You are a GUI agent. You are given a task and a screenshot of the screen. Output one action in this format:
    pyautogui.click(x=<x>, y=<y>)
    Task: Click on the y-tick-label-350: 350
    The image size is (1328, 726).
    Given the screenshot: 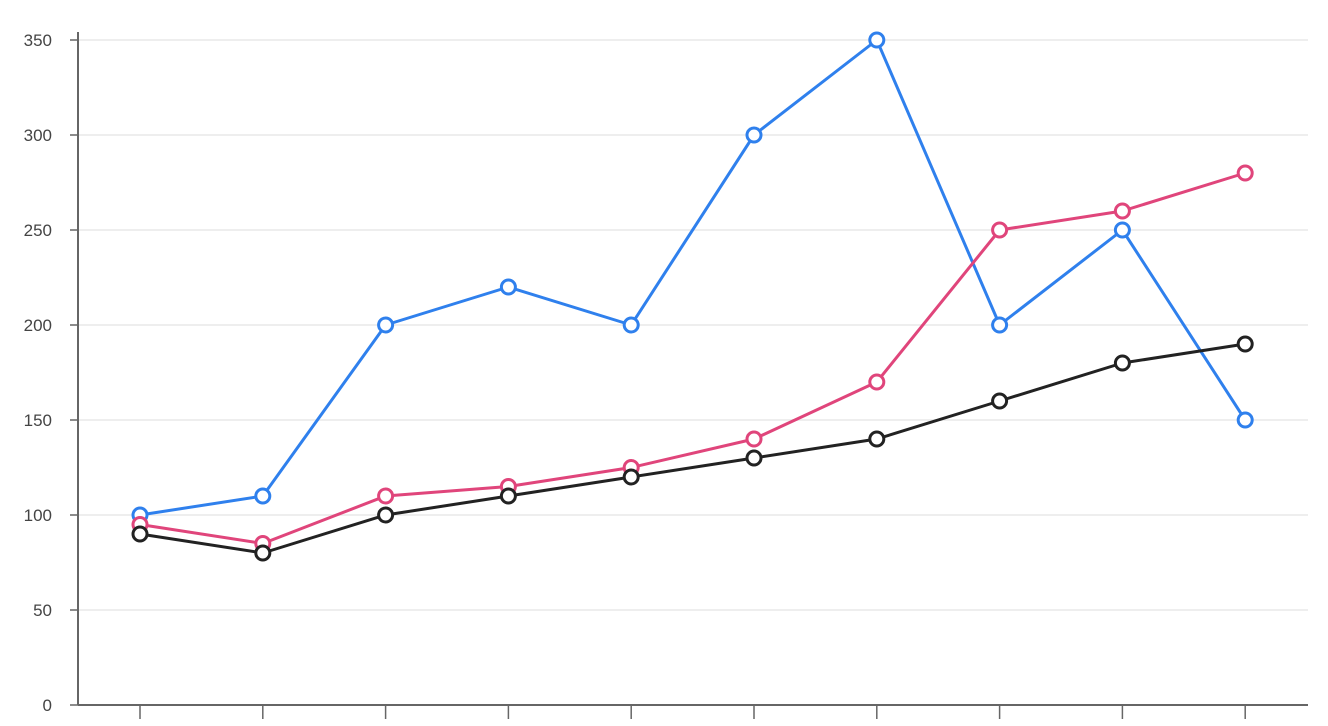 What is the action you would take?
    pyautogui.click(x=38, y=40)
    